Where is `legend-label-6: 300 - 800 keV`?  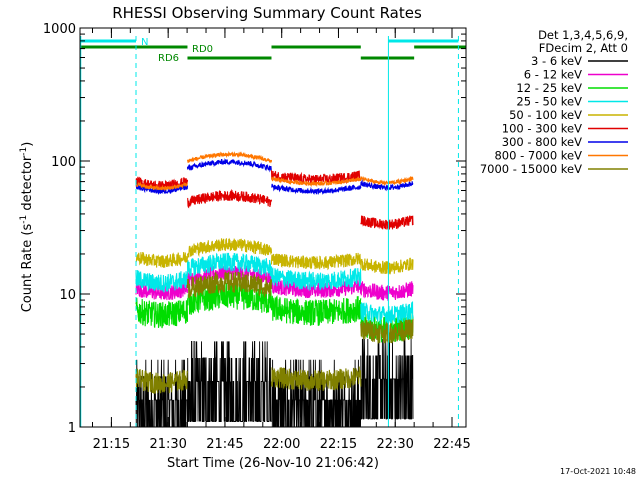
legend-label-6: 300 - 800 keV is located at coordinates (542, 142).